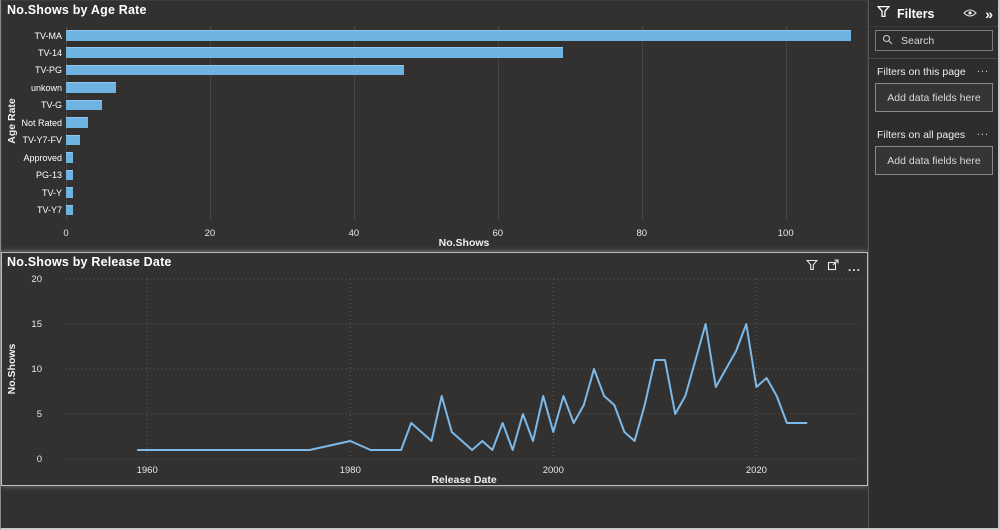 The image size is (1000, 530). What do you see at coordinates (66, 233) in the screenshot?
I see `bar-chart-x-tick: 0` at bounding box center [66, 233].